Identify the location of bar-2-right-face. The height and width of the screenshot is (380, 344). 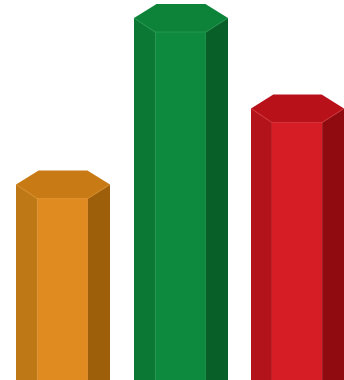
(216, 199).